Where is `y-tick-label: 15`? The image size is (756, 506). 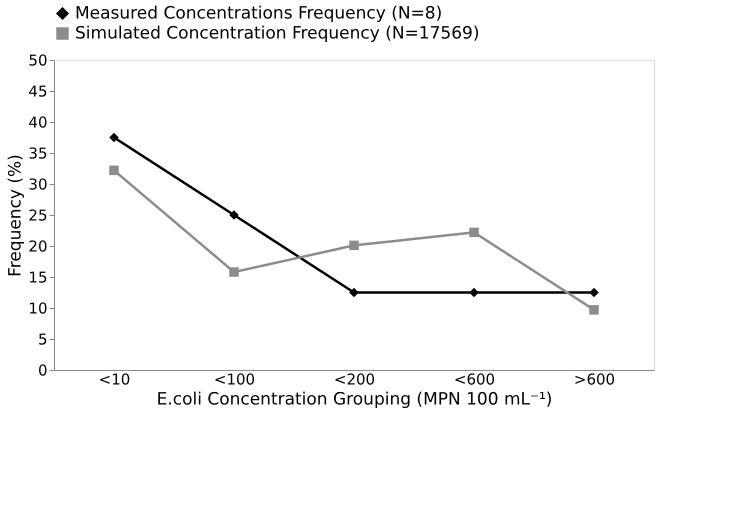
y-tick-label: 15 is located at coordinates (38, 277).